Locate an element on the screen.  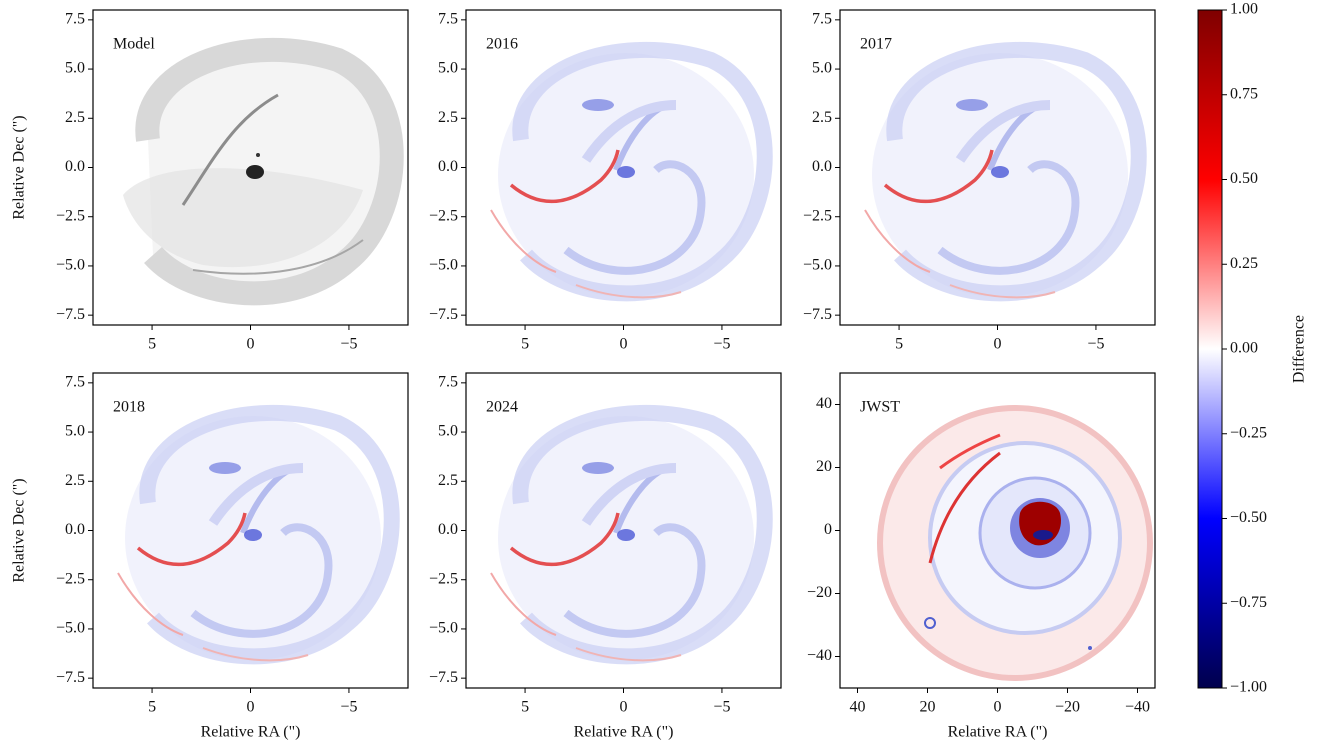
colorbar-tick-label: −1.00 is located at coordinates (1248, 687).